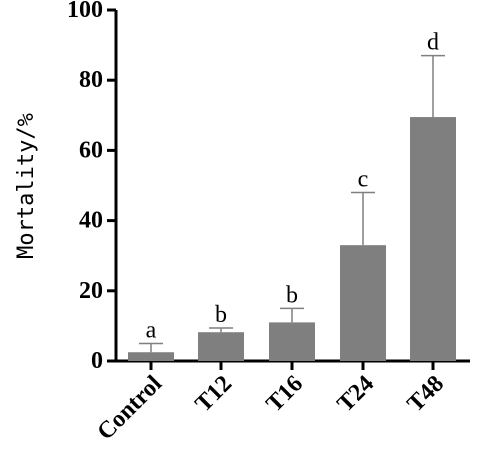  Describe the element at coordinates (91, 291) in the screenshot. I see `y-tick-label: 20` at that location.